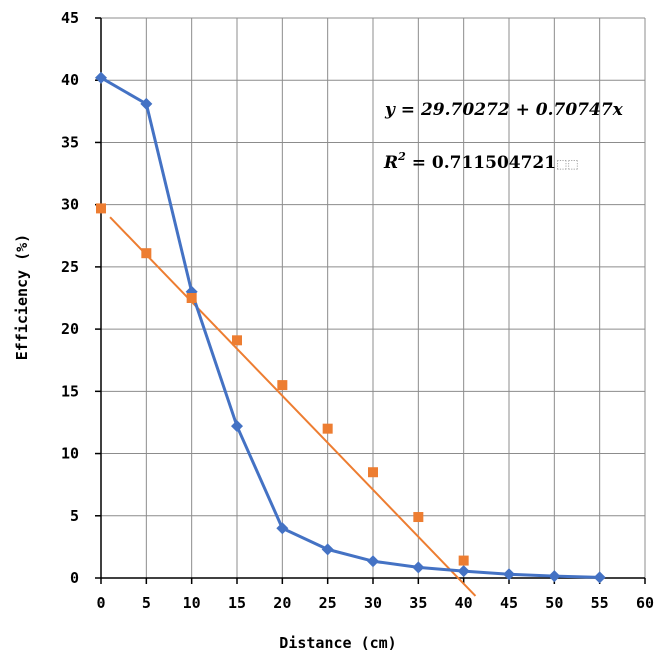 Image resolution: width=668 pixels, height=654 pixels. What do you see at coordinates (645, 603) in the screenshot?
I see `x-tick-label: 60` at bounding box center [645, 603].